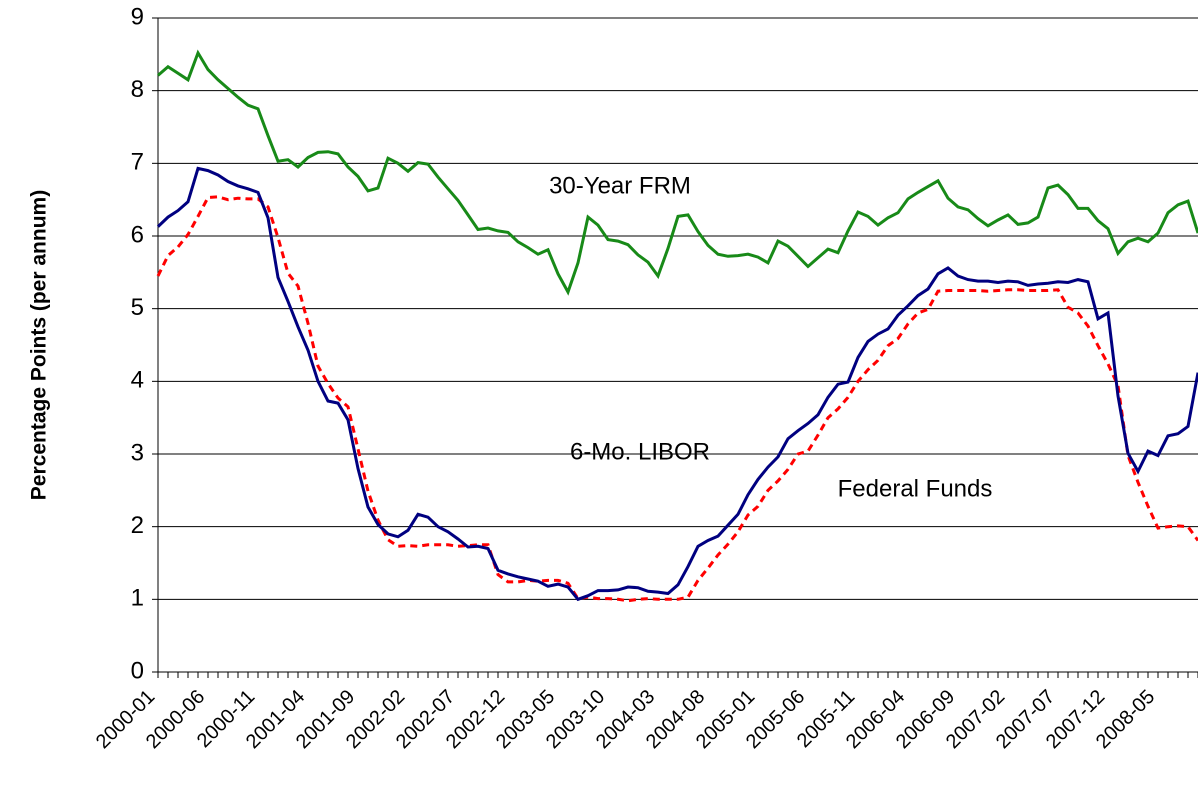 Image resolution: width=1198 pixels, height=797 pixels. What do you see at coordinates (137, 307) in the screenshot?
I see `y-tick-label: 5` at bounding box center [137, 307].